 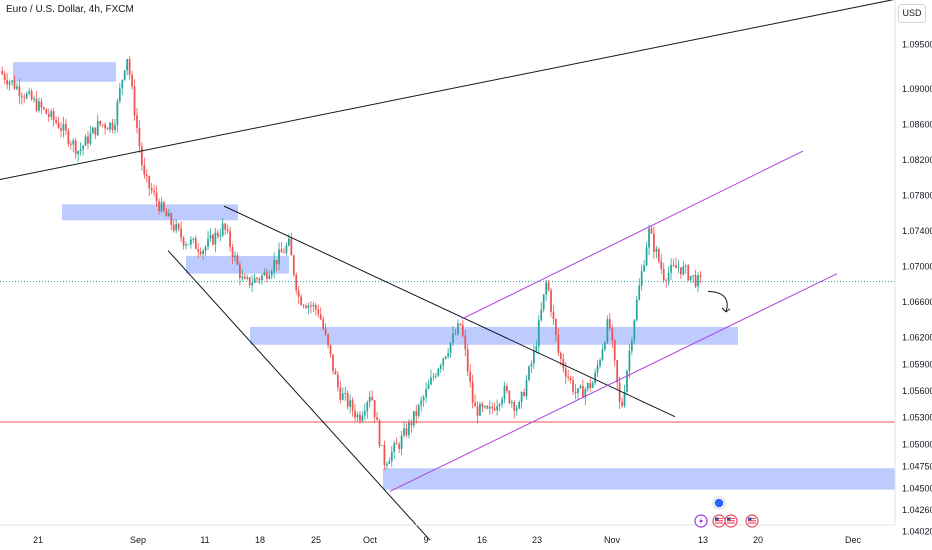 What do you see at coordinates (494, 335) in the screenshot?
I see `zone-mid` at bounding box center [494, 335].